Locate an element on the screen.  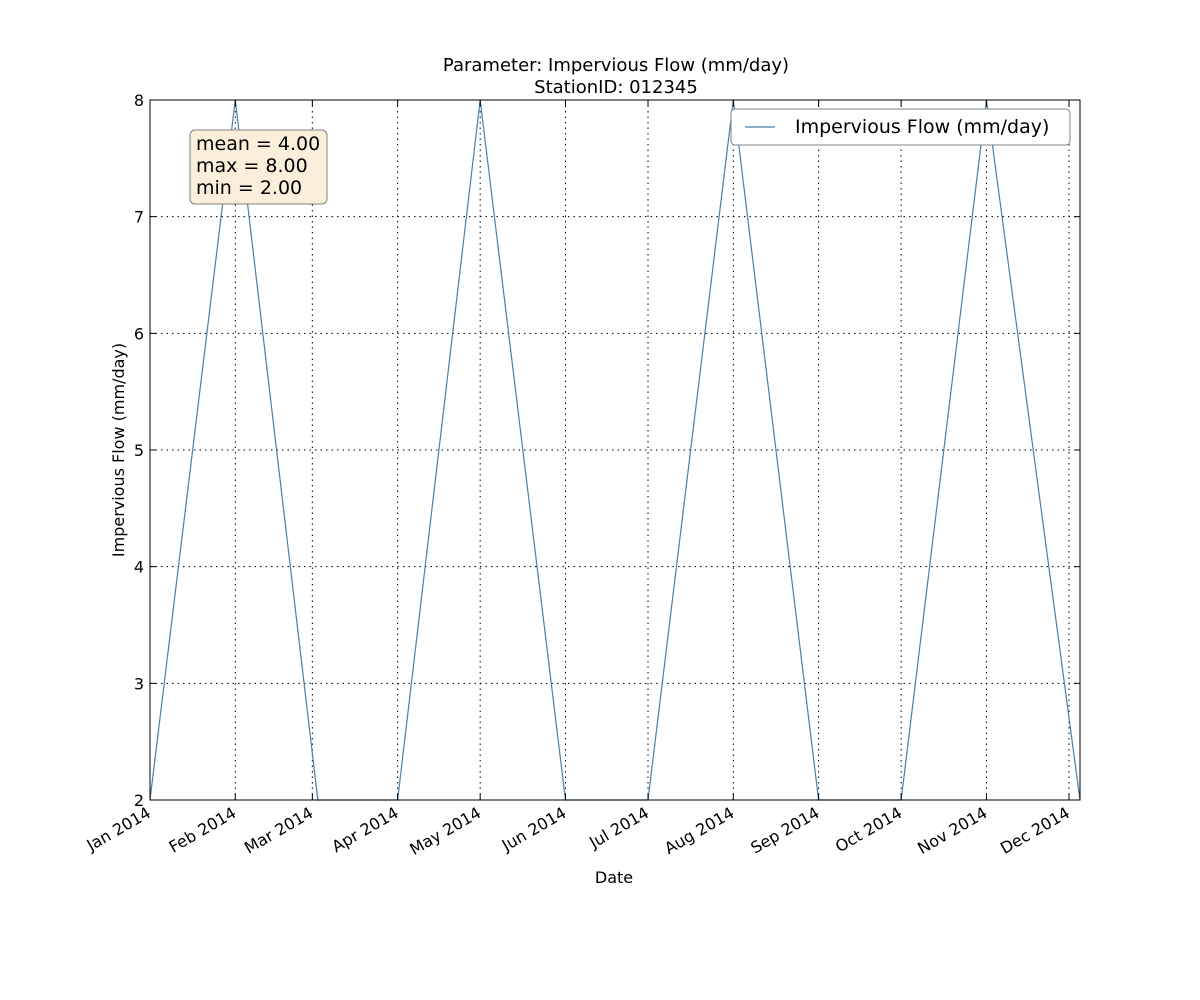
stats-line: mean = 4.00 is located at coordinates (258, 144).